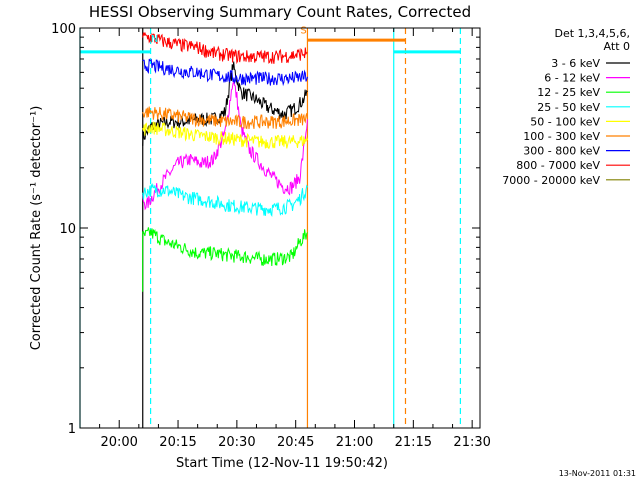  What do you see at coordinates (154, 39) in the screenshot?
I see `flag-marker-label: N` at bounding box center [154, 39].